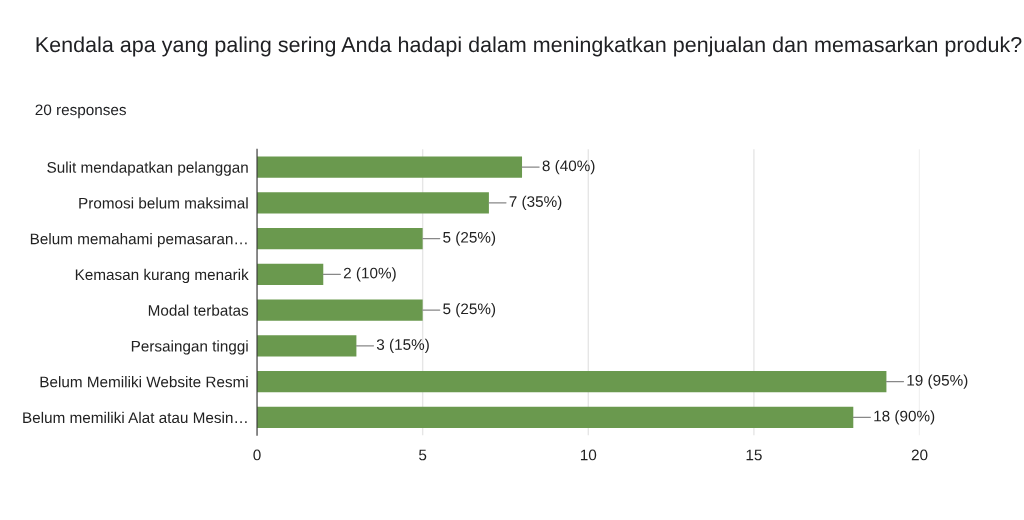 The image size is (1024, 520). Describe the element at coordinates (257, 455) in the screenshot. I see `x-tick-label: 0` at that location.